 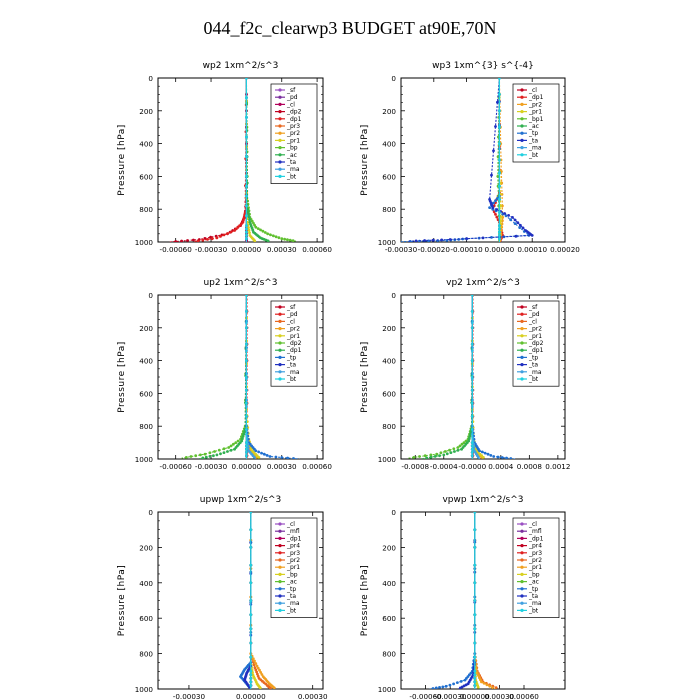 I want to click on x-tick-label: -0.00020, so click(x=434, y=249).